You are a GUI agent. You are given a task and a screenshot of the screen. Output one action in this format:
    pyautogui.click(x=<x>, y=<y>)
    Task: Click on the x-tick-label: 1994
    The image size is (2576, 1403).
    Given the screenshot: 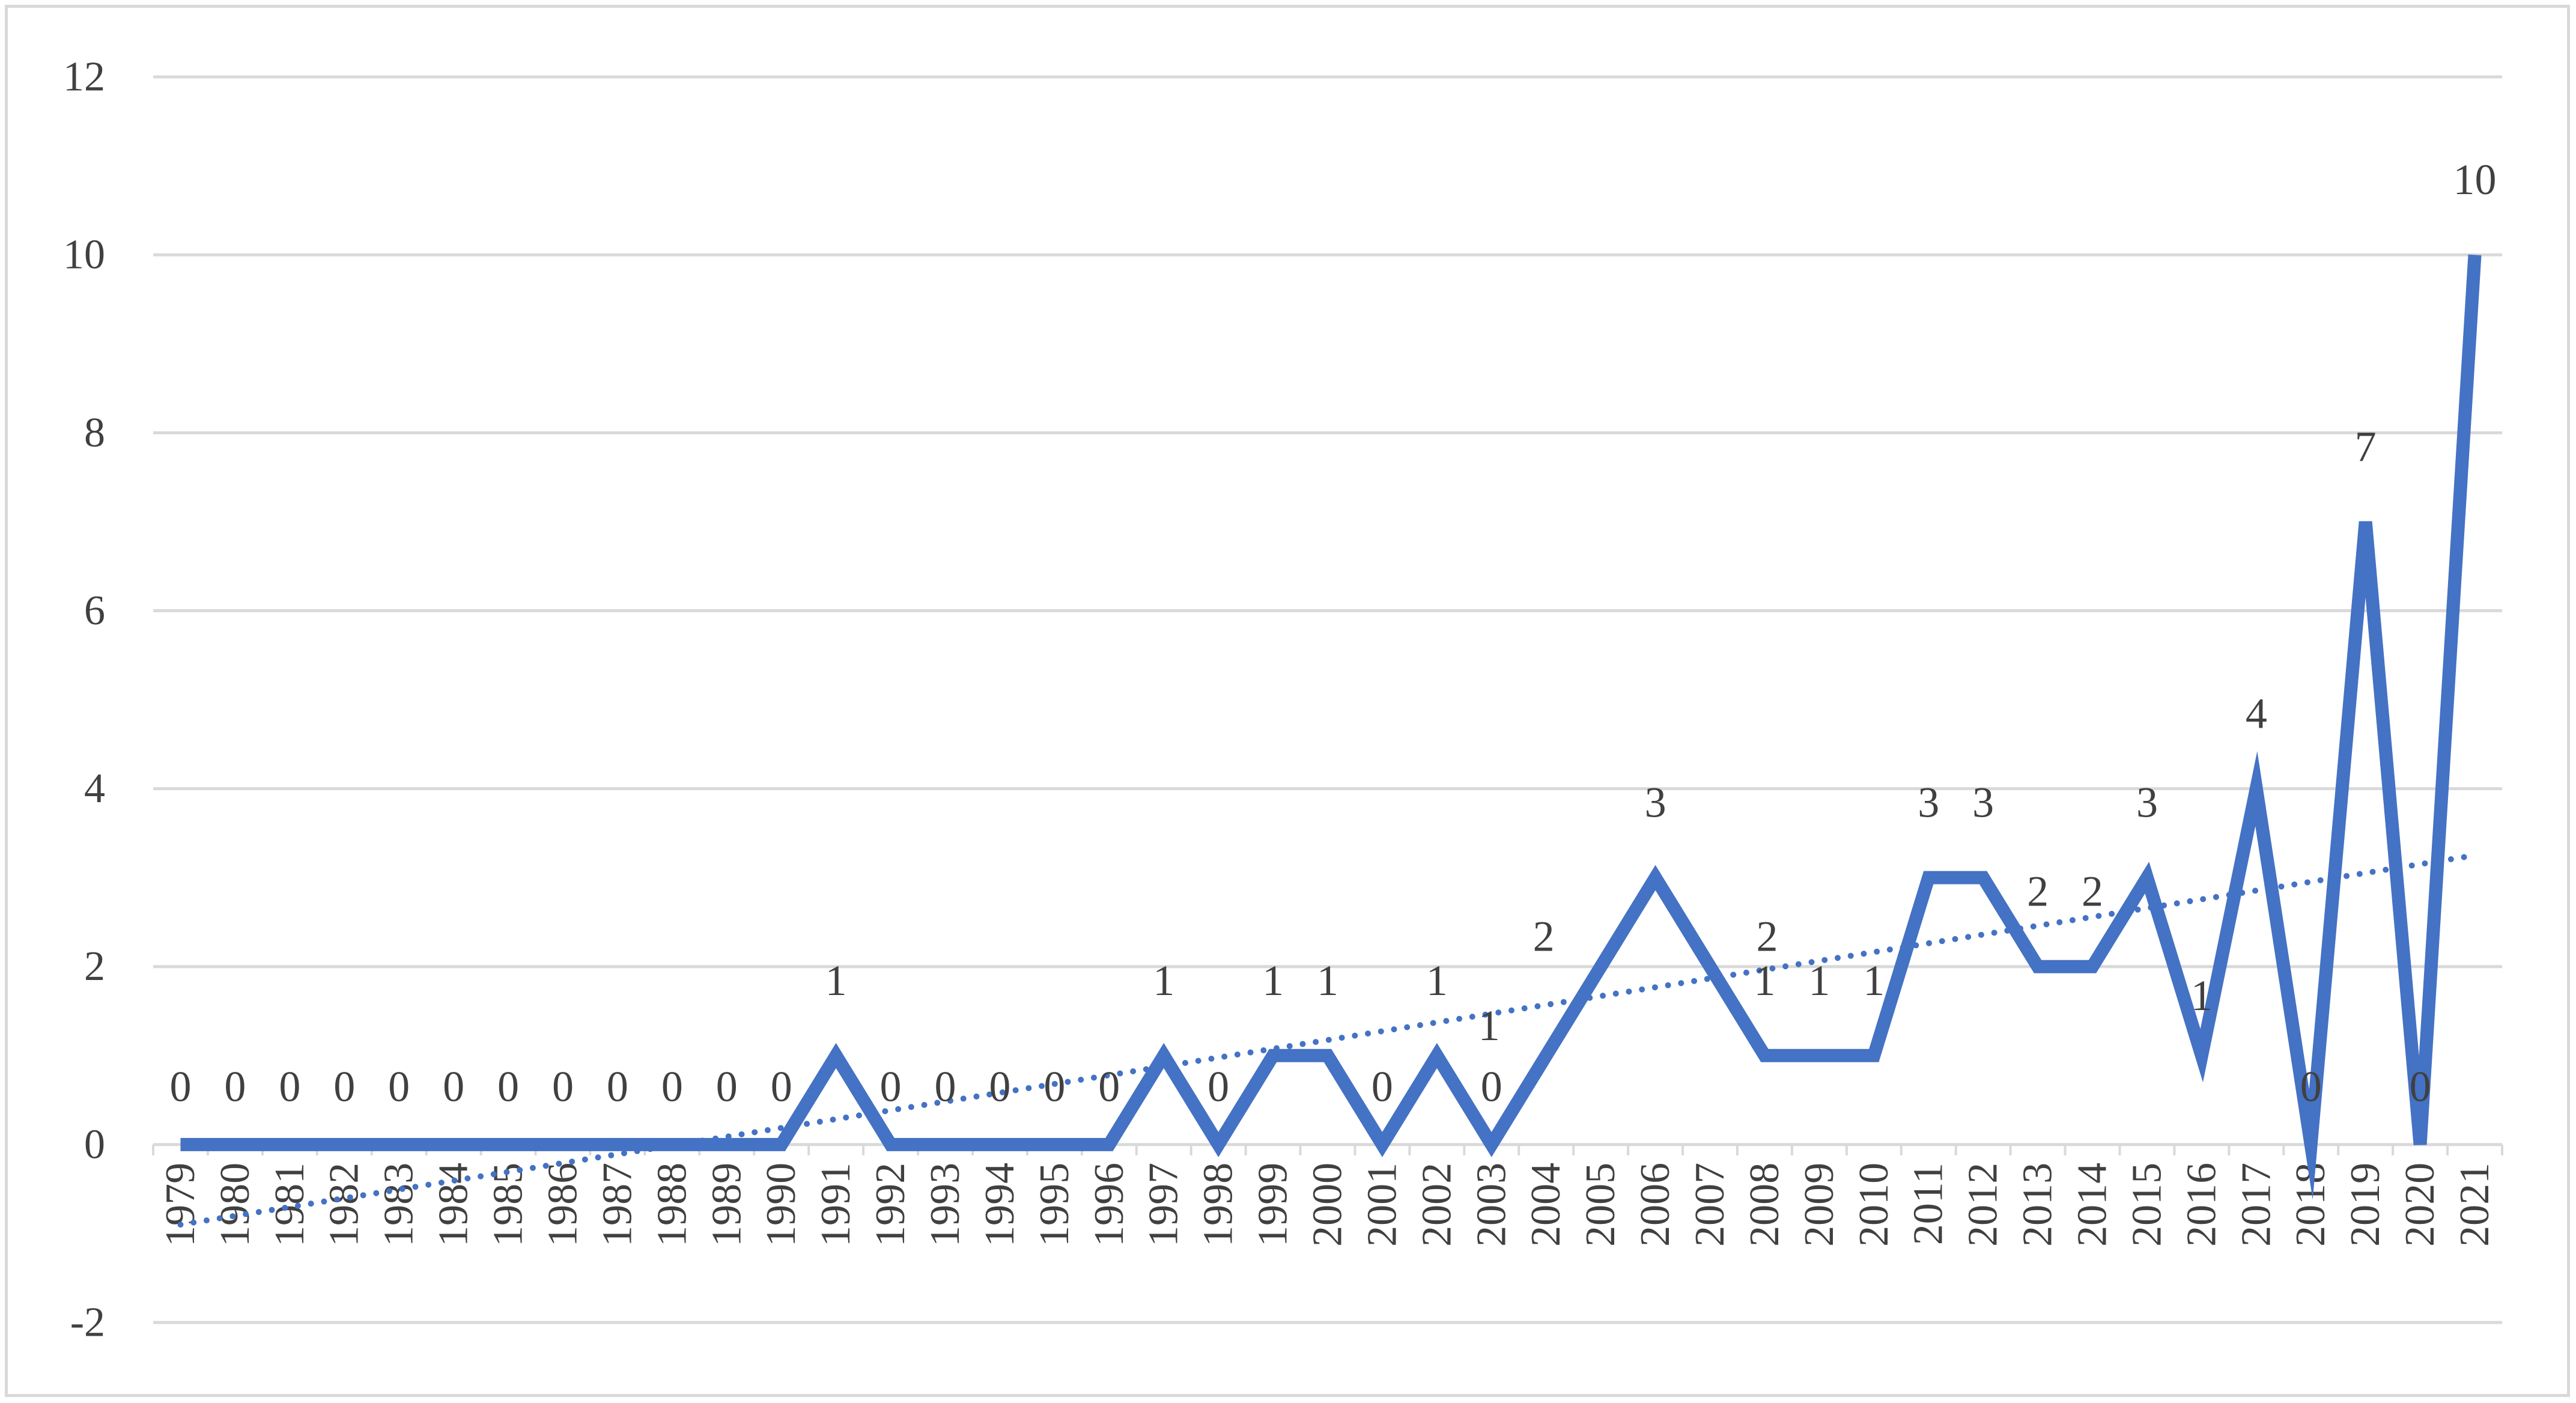 What is the action you would take?
    pyautogui.click(x=1000, y=1205)
    